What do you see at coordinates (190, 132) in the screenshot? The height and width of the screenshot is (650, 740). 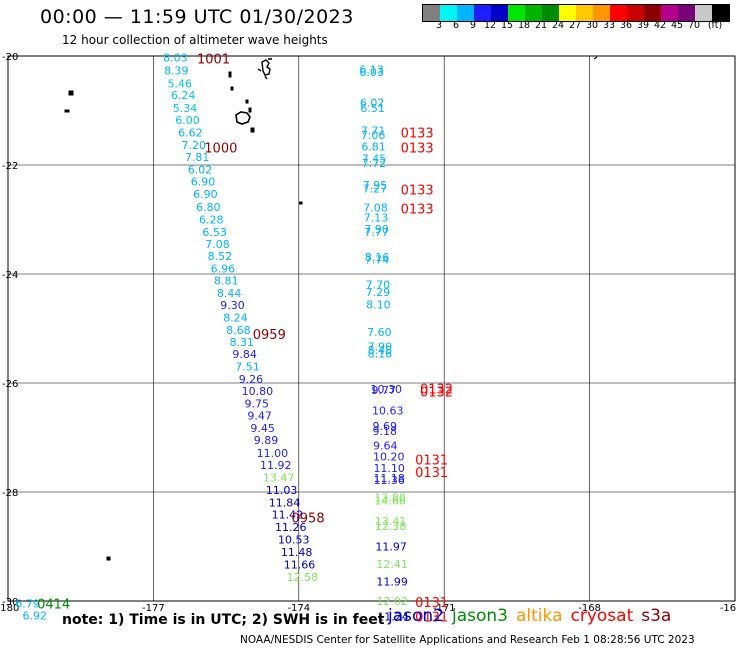 I see `wave-height-value: 6.62` at bounding box center [190, 132].